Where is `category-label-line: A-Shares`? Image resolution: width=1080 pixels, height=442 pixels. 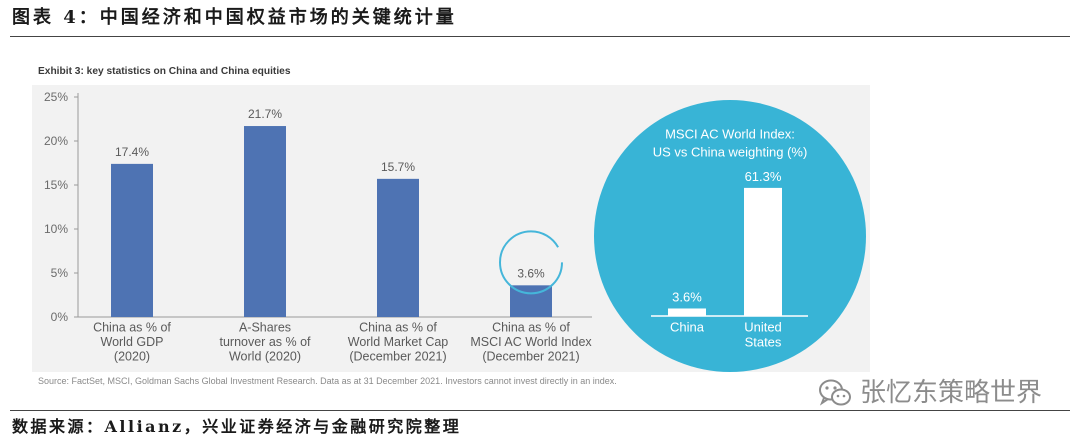
category-label-line: A-Shares is located at coordinates (265, 328).